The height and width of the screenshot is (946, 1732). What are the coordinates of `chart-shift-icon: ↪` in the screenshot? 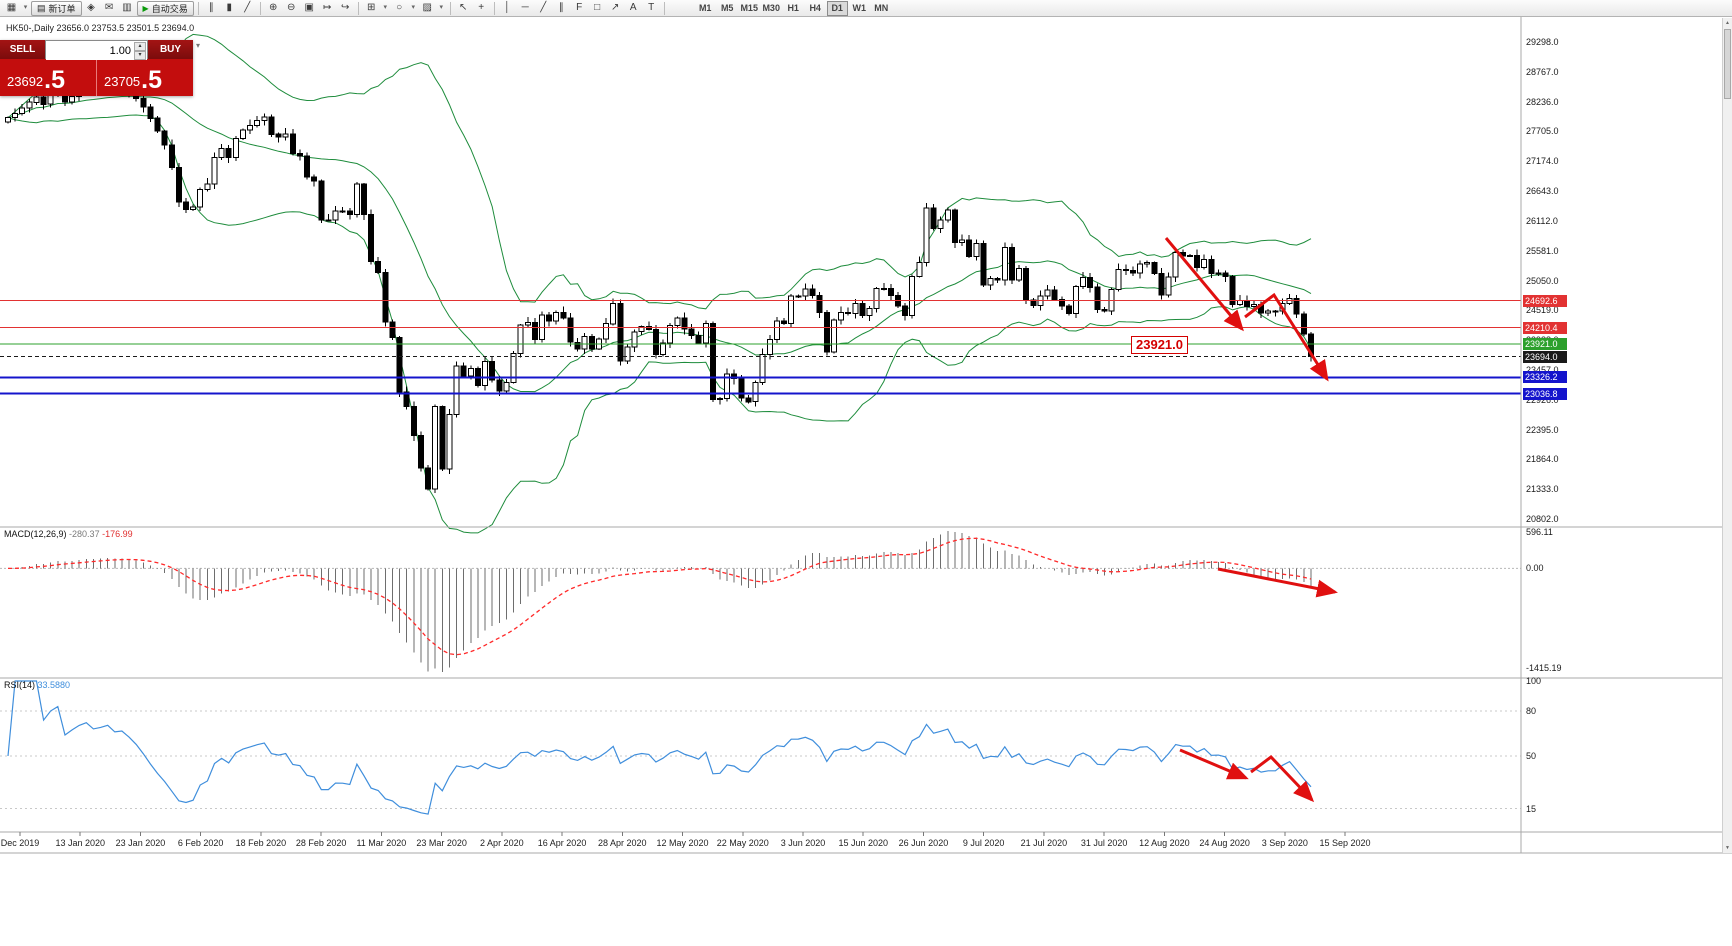 It's located at (345, 8).